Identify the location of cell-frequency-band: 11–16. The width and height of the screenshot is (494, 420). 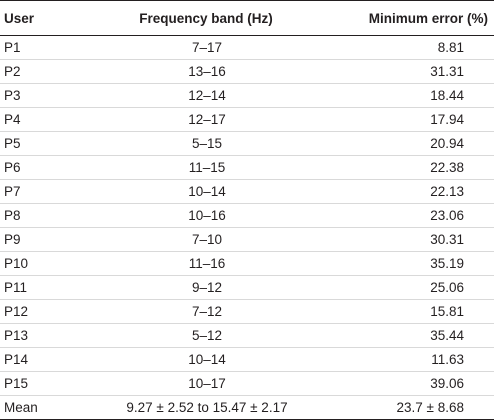
(207, 263).